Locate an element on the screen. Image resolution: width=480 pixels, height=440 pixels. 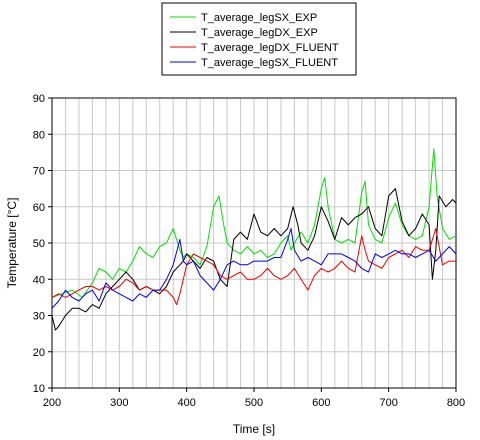
x-axis-ticks: 200 300 400 500 600 700 800 is located at coordinates (254, 398).